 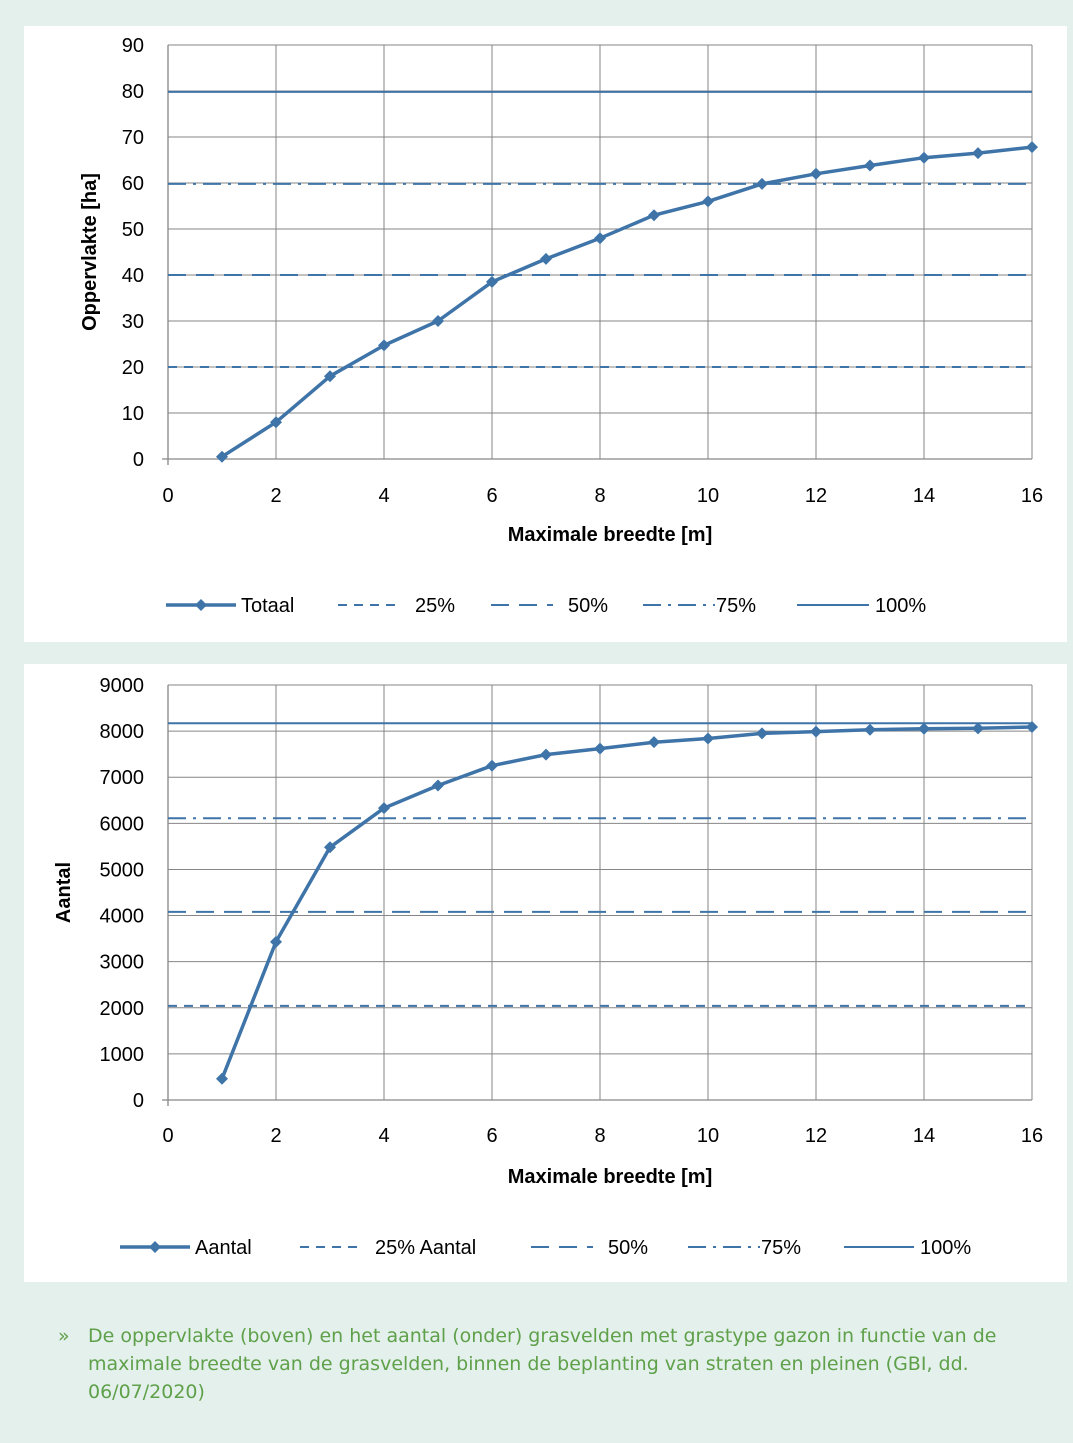 What do you see at coordinates (223, 1248) in the screenshot?
I see `legend-label: Aantal` at bounding box center [223, 1248].